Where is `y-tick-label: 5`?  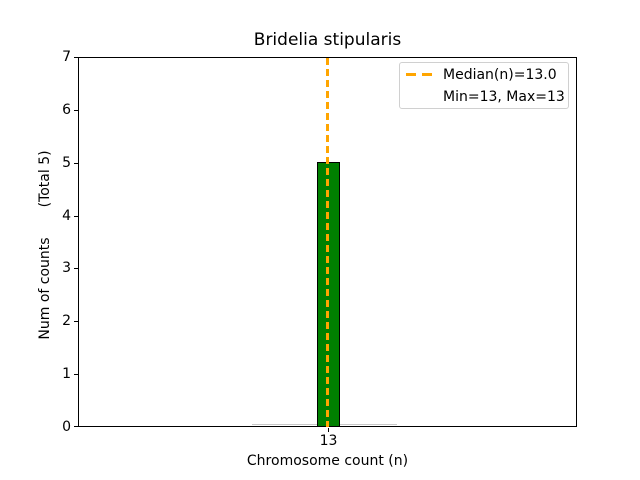 y-tick-label: 5 is located at coordinates (66, 163).